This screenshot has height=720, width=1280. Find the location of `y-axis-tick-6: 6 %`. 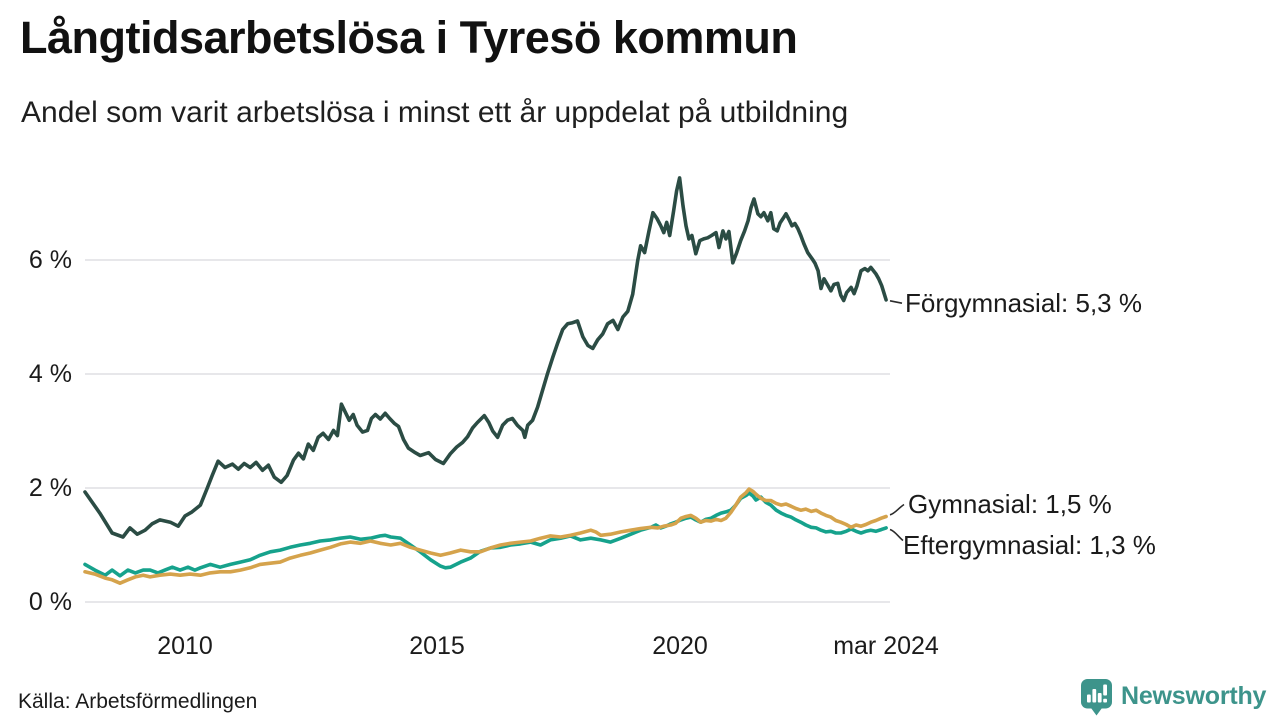

y-axis-tick-6: 6 % is located at coordinates (50, 260).